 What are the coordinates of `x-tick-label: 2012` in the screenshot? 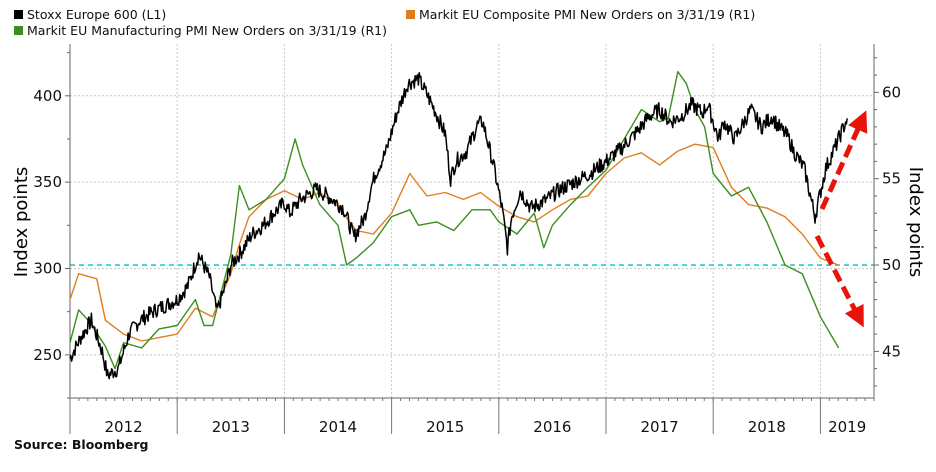 It's located at (124, 427).